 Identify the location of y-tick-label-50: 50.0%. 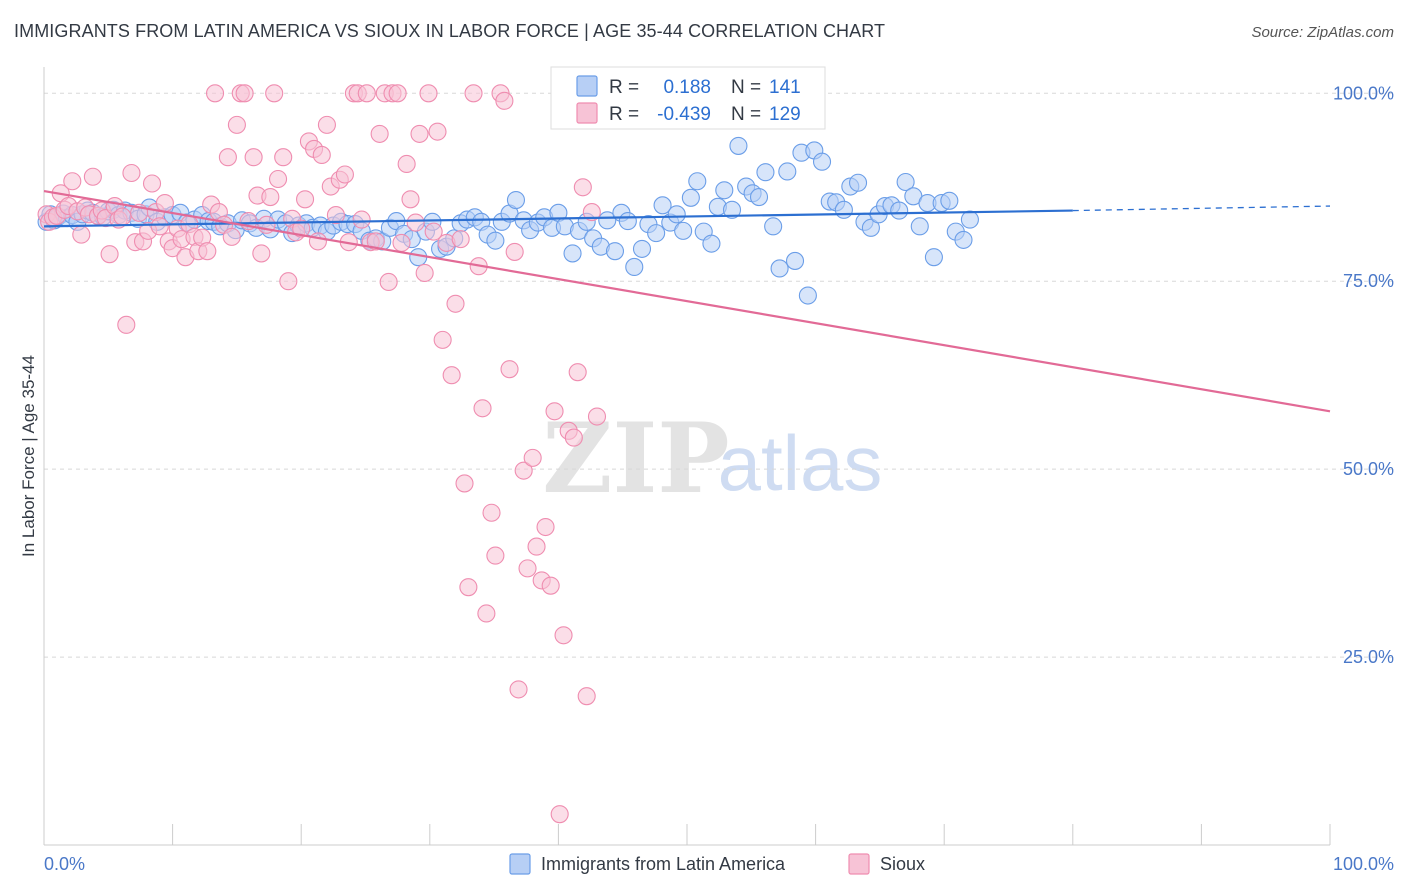
(1368, 469).